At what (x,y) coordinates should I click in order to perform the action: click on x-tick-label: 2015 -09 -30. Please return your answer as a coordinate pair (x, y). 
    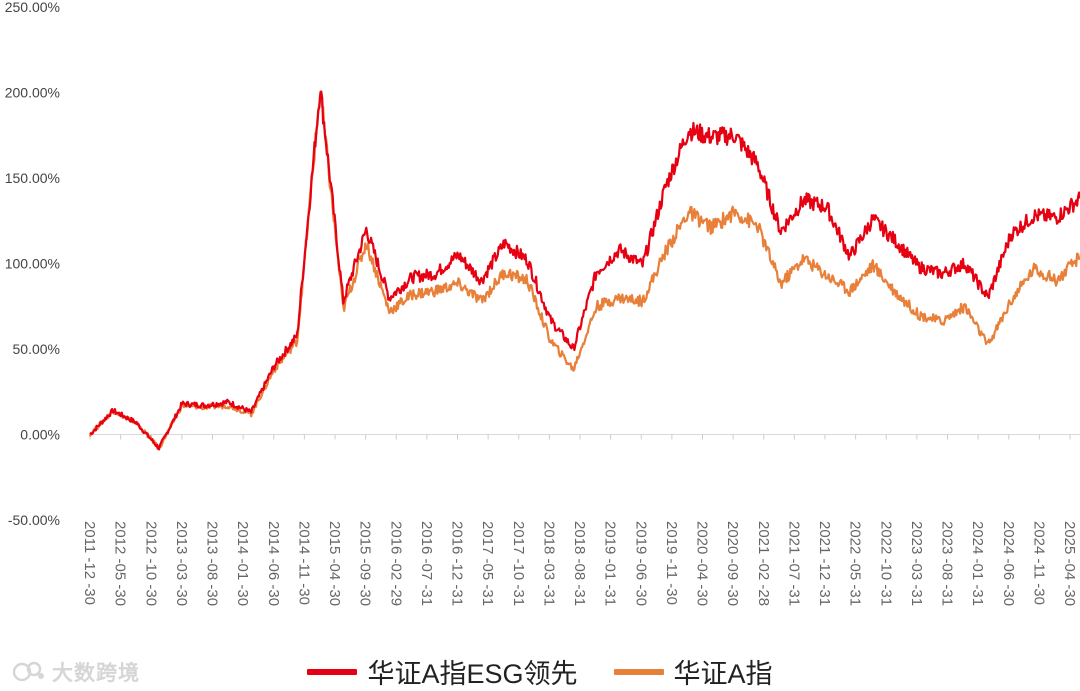
    Looking at the image, I should click on (365, 563).